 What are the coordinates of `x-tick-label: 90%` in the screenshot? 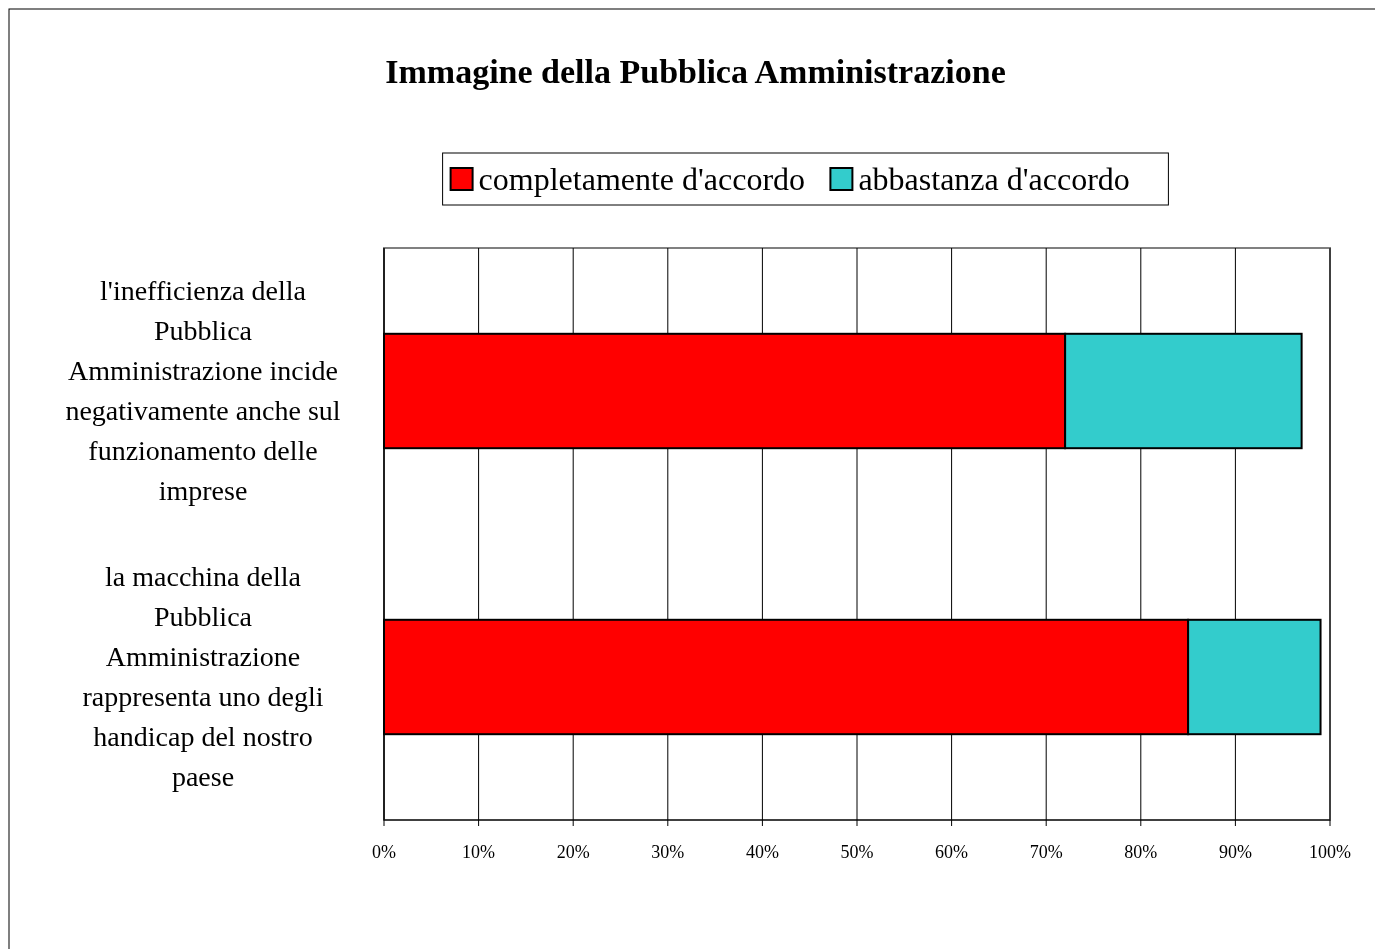 It's located at (1235, 852).